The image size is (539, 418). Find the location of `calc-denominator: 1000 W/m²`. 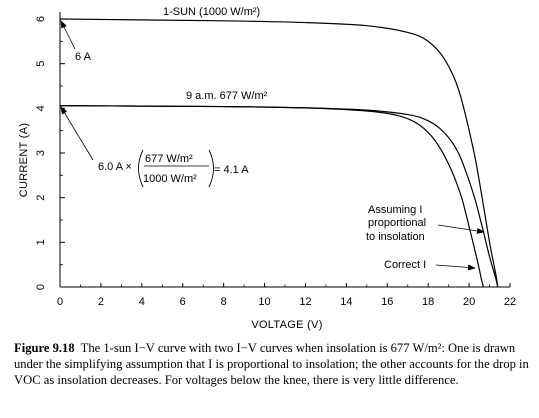

calc-denominator: 1000 W/m² is located at coordinates (170, 179).